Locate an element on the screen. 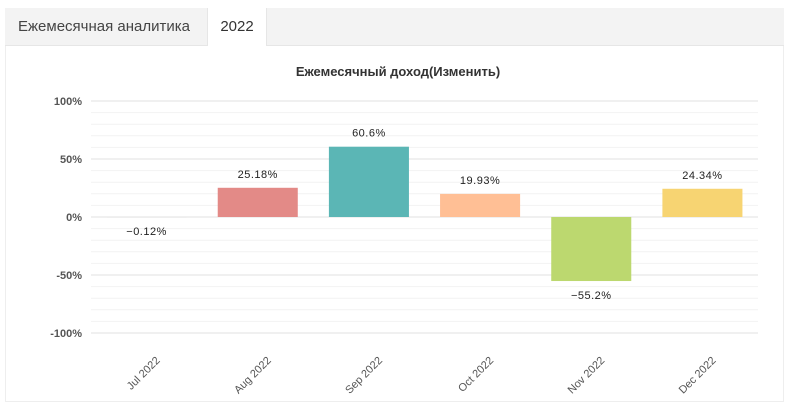 Image resolution: width=788 pixels, height=405 pixels. data-label: −55.2% is located at coordinates (591, 296).